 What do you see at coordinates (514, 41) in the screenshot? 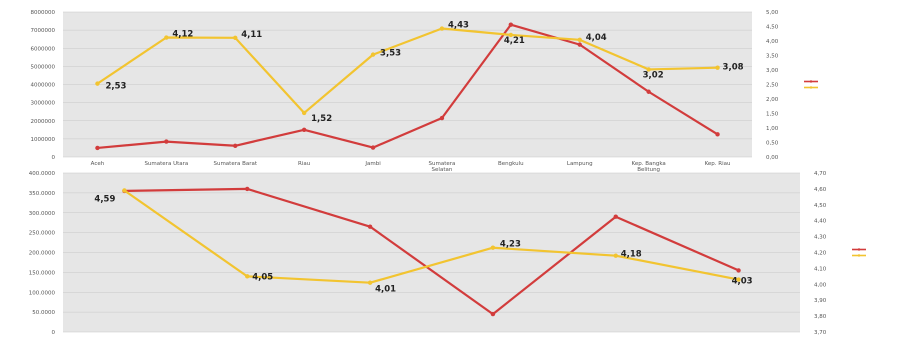
I see `data-label: 4,21` at bounding box center [514, 41].